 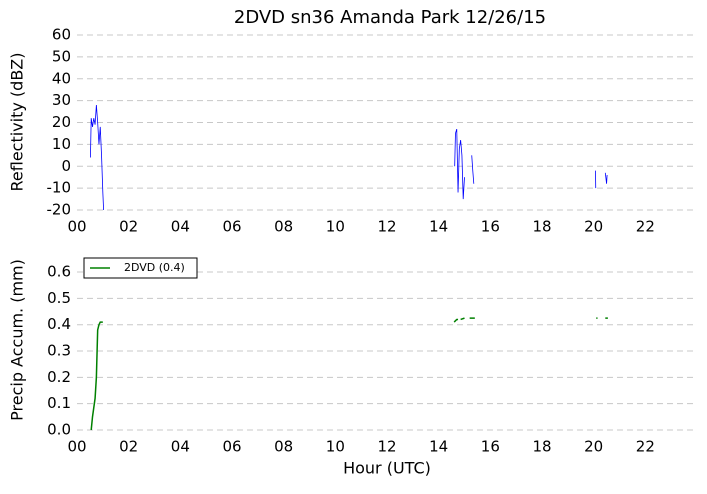 I want to click on y-tick-label: 50, so click(x=61, y=56).